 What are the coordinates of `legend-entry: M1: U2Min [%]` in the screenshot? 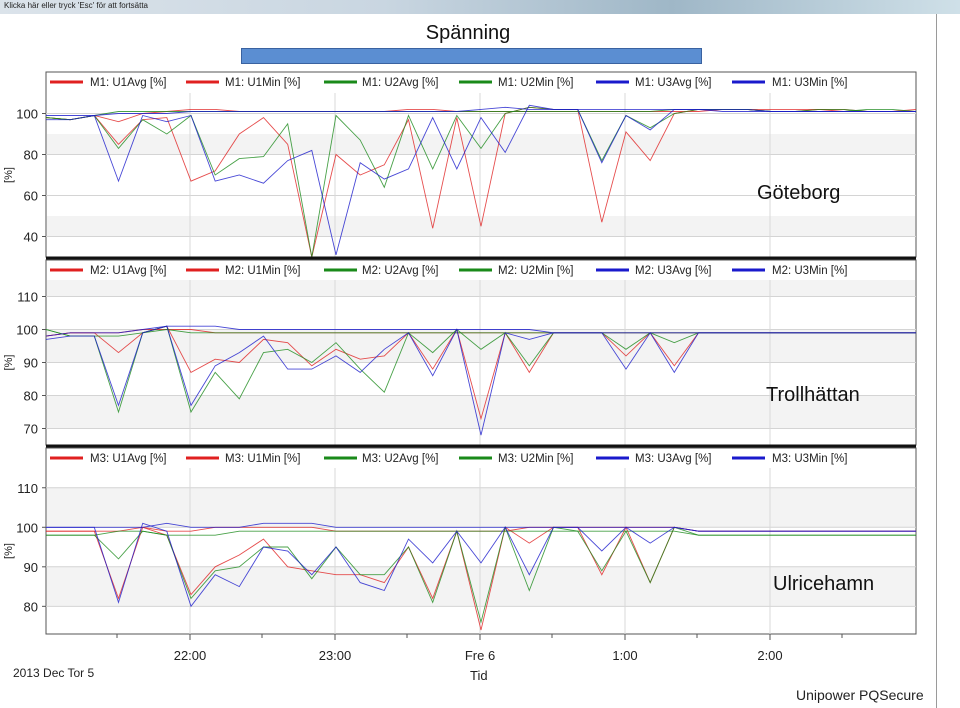 It's located at (535, 83).